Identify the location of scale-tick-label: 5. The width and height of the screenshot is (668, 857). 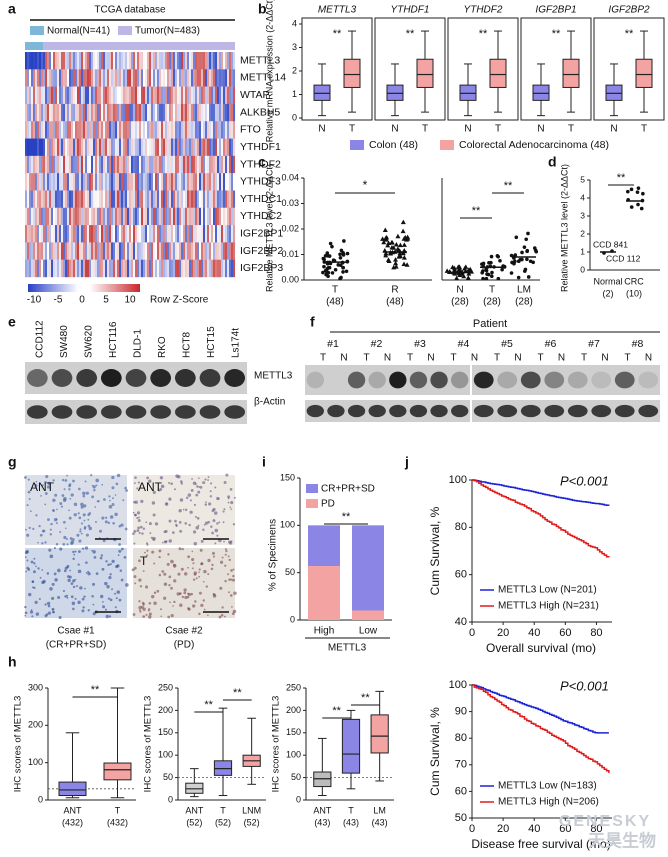
(106, 300).